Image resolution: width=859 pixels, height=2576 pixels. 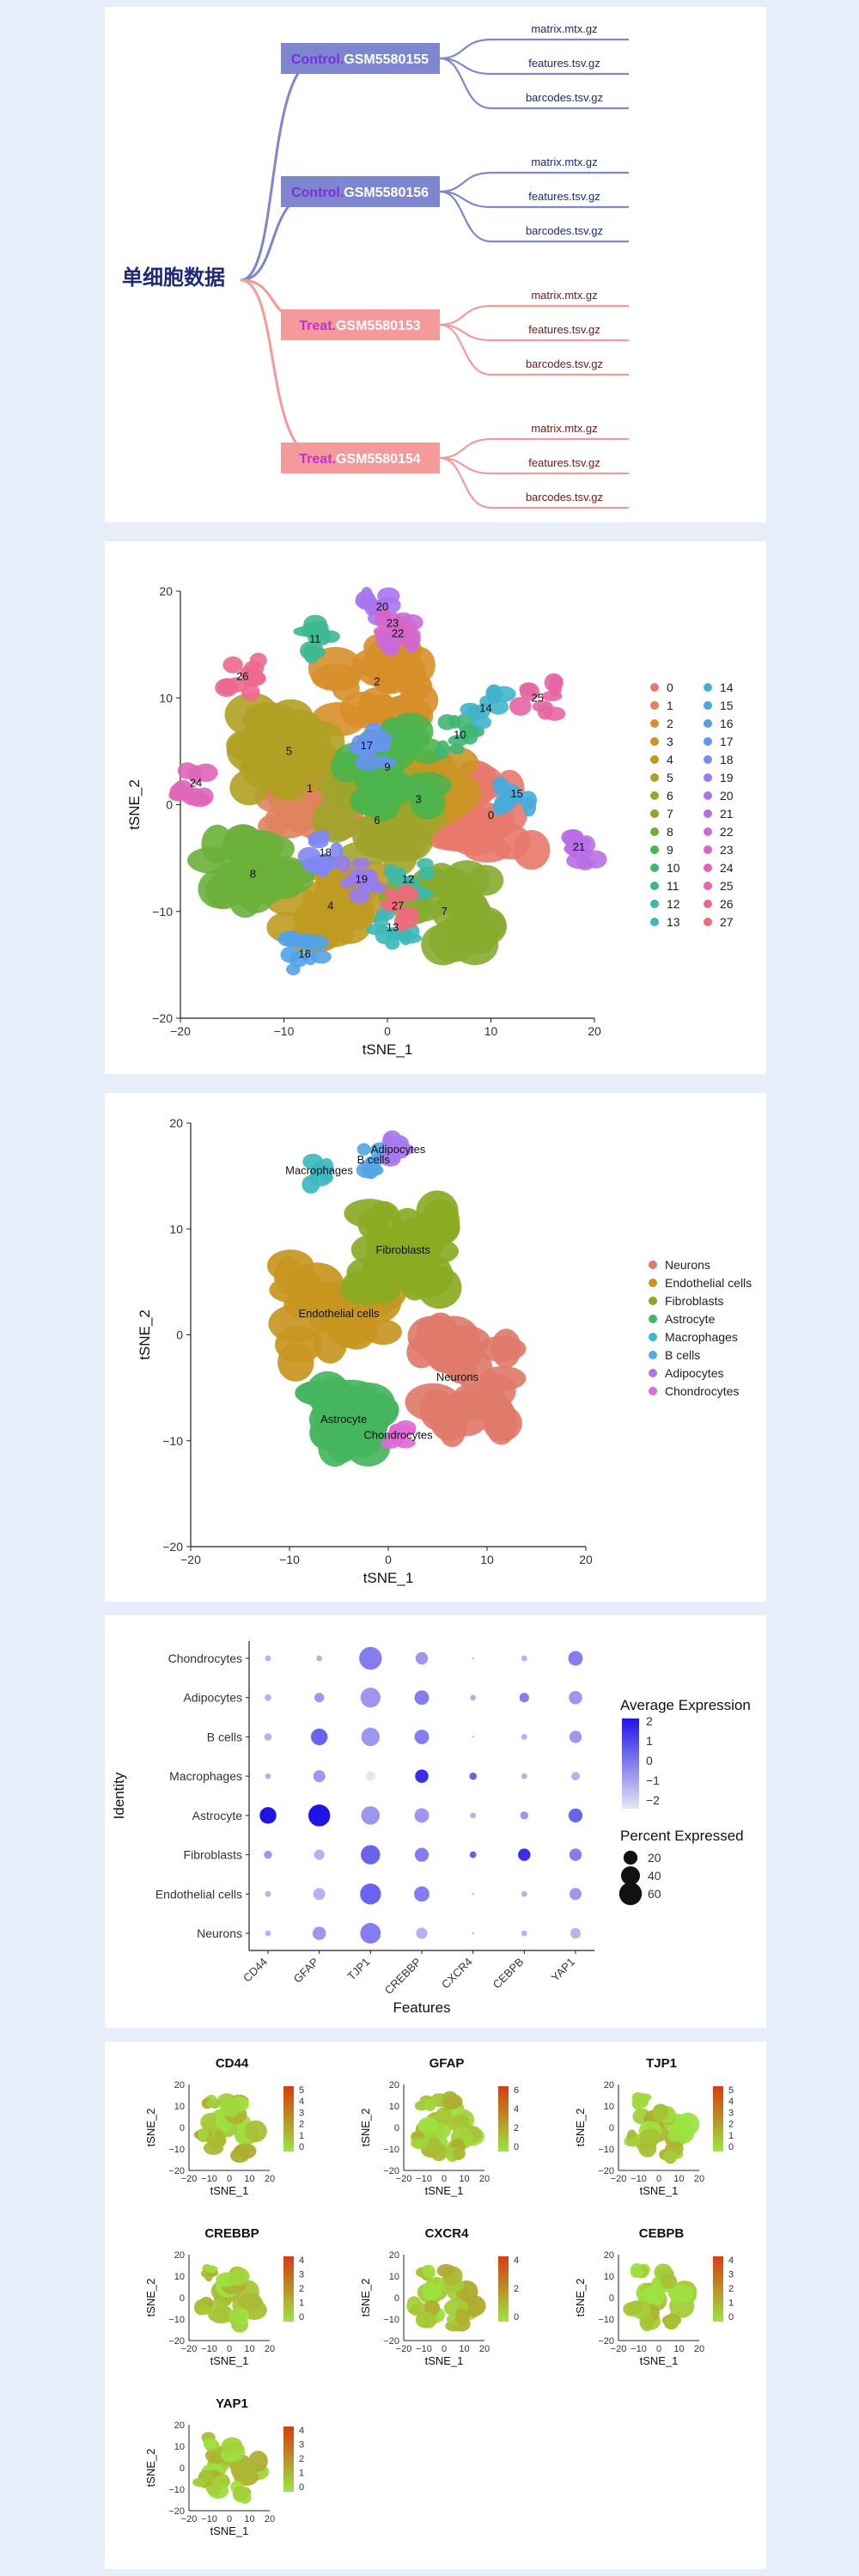 I want to click on cluster-label-1: 1, so click(x=310, y=788).